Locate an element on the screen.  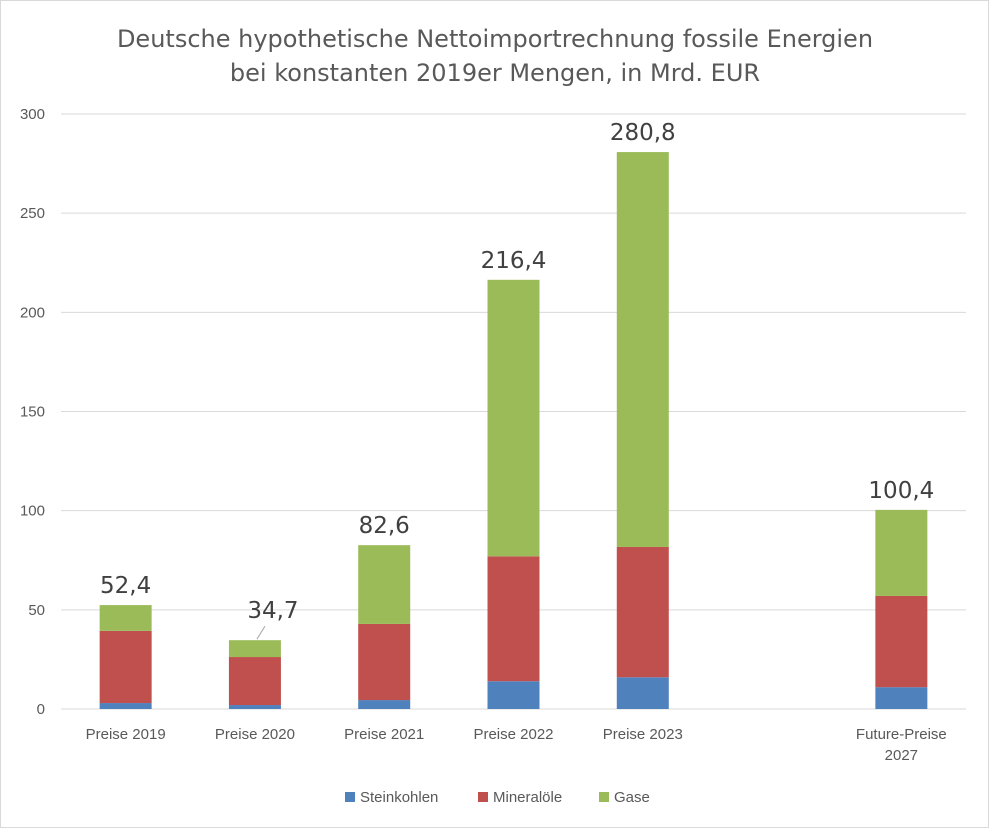
x-category-label: Preise 2021 is located at coordinates (384, 734).